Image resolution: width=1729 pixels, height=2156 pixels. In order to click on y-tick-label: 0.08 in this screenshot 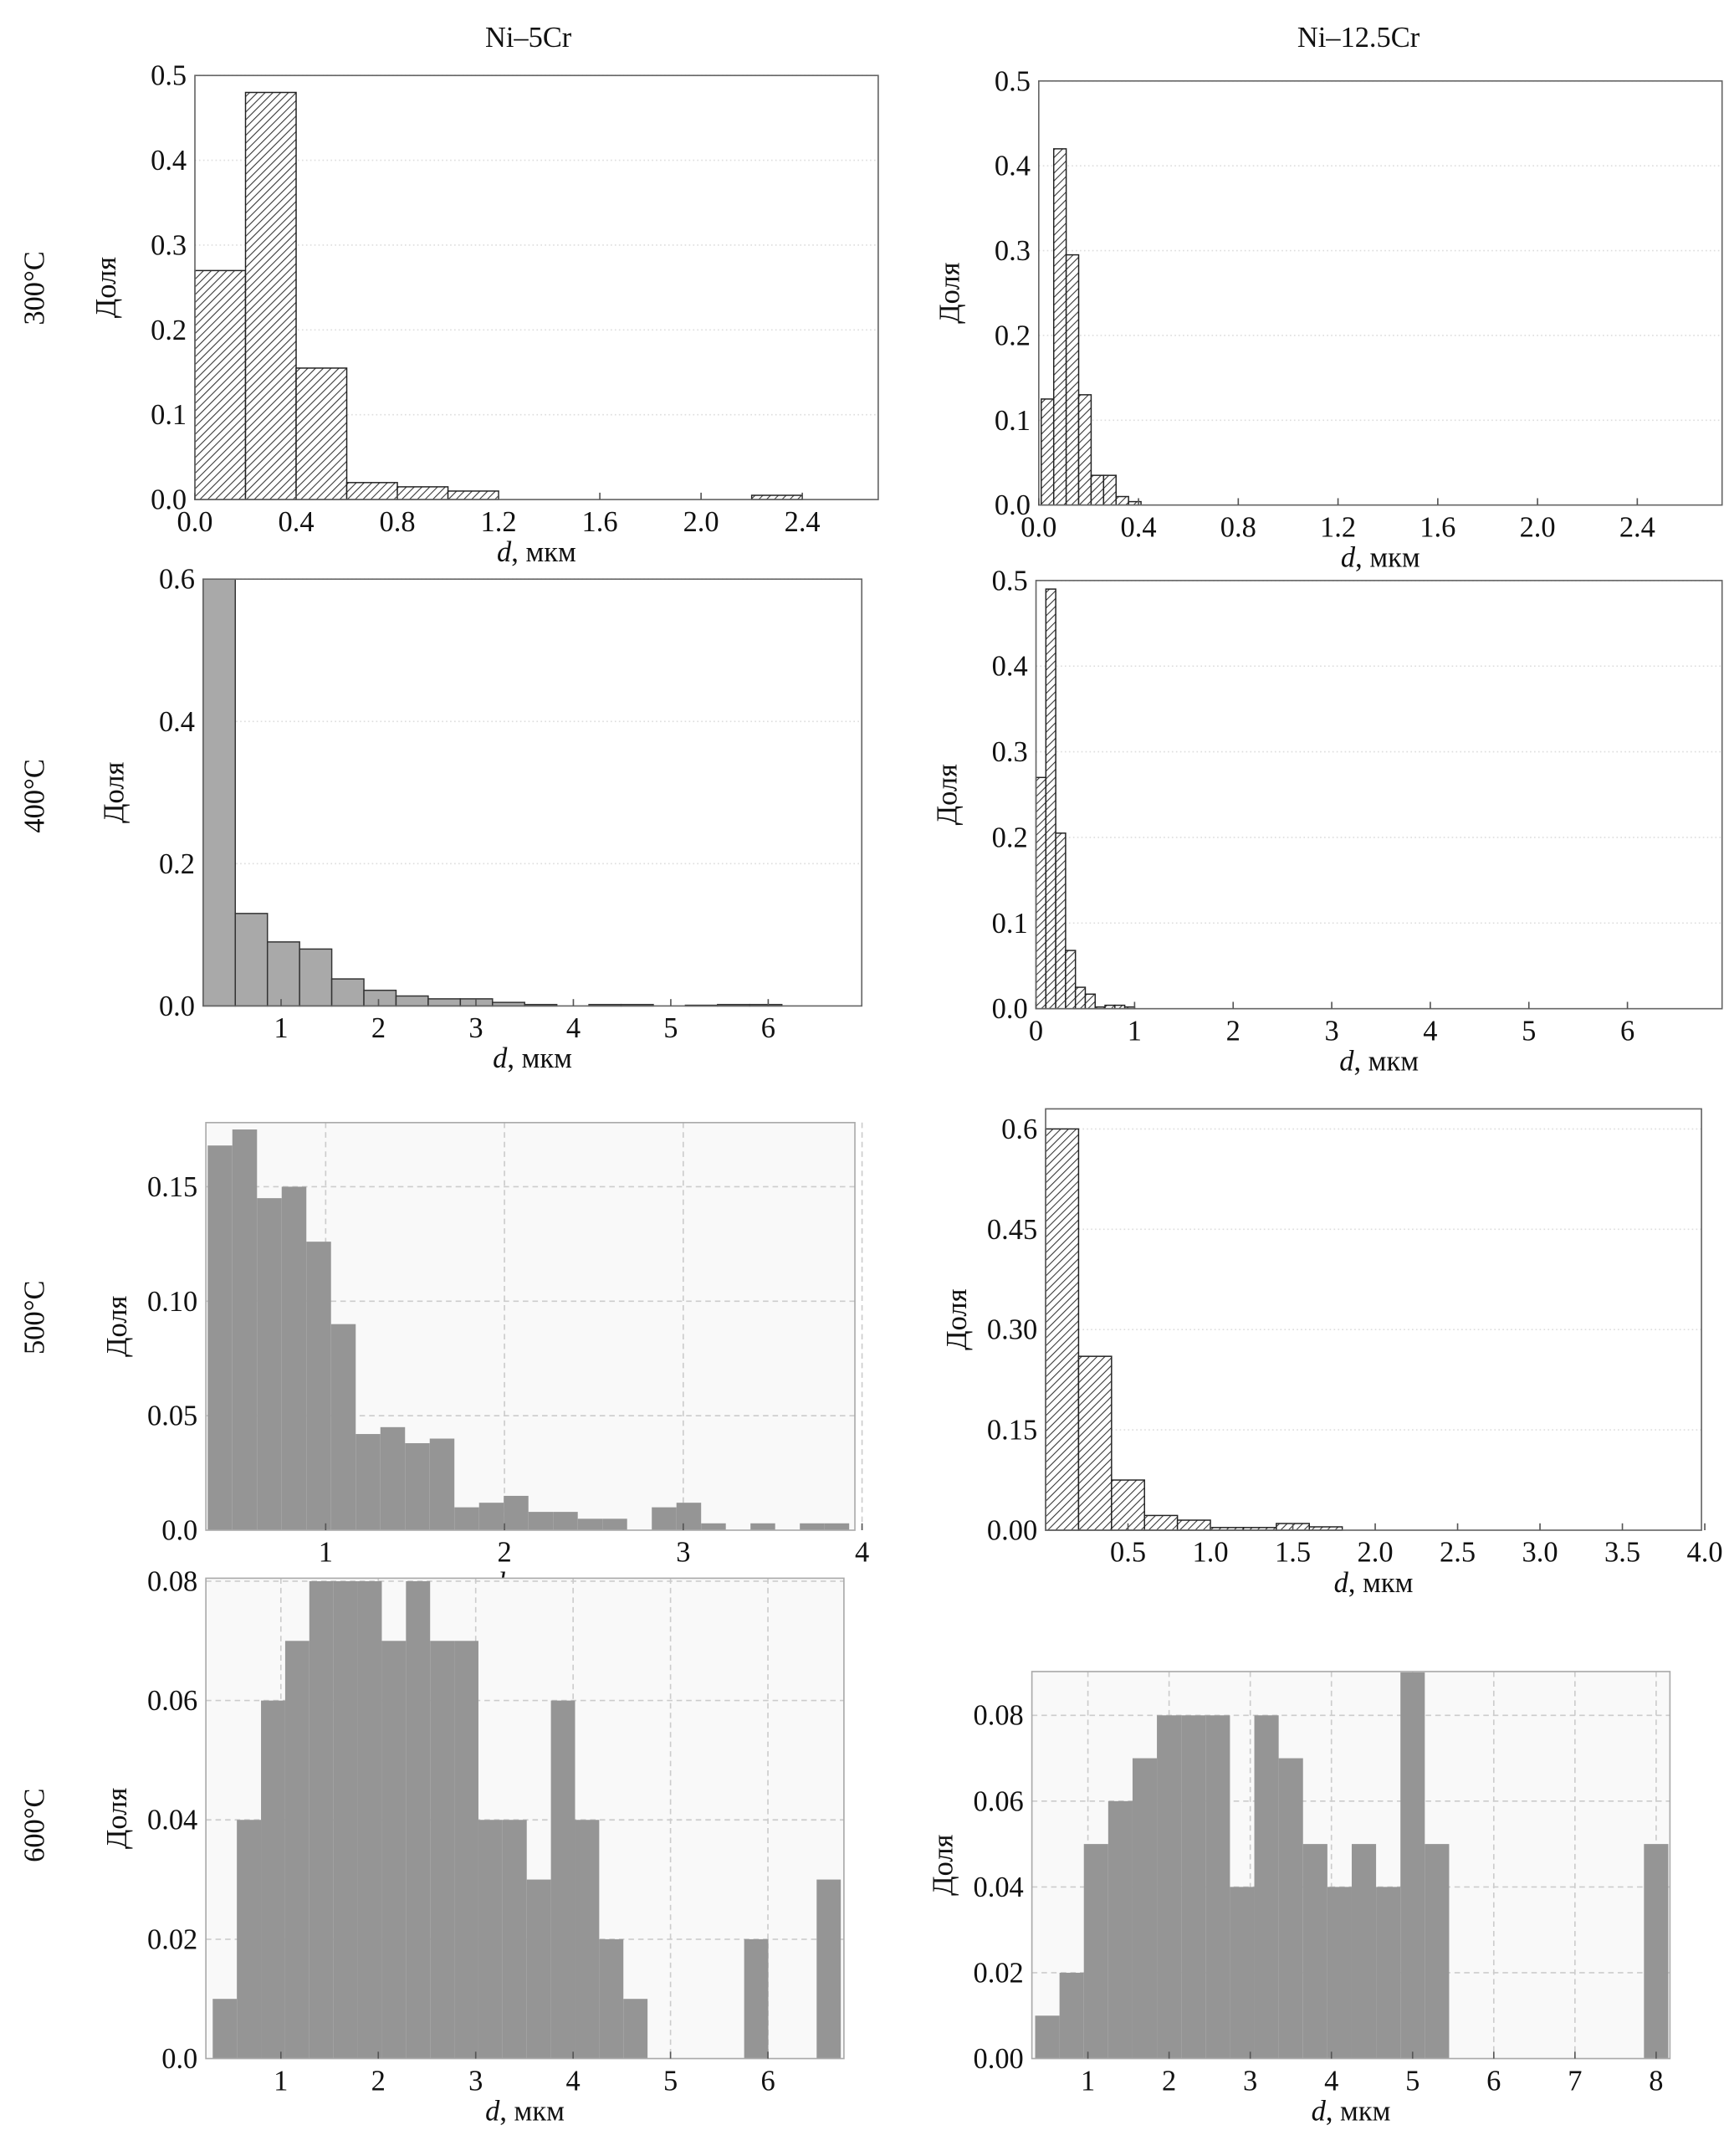, I will do `click(999, 1716)`.